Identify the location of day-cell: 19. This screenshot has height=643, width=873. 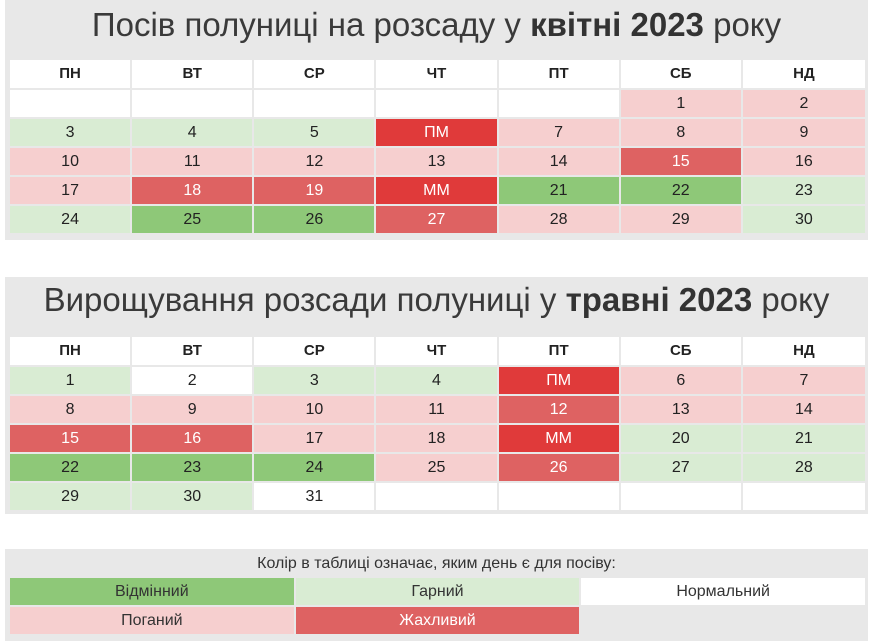
(315, 190).